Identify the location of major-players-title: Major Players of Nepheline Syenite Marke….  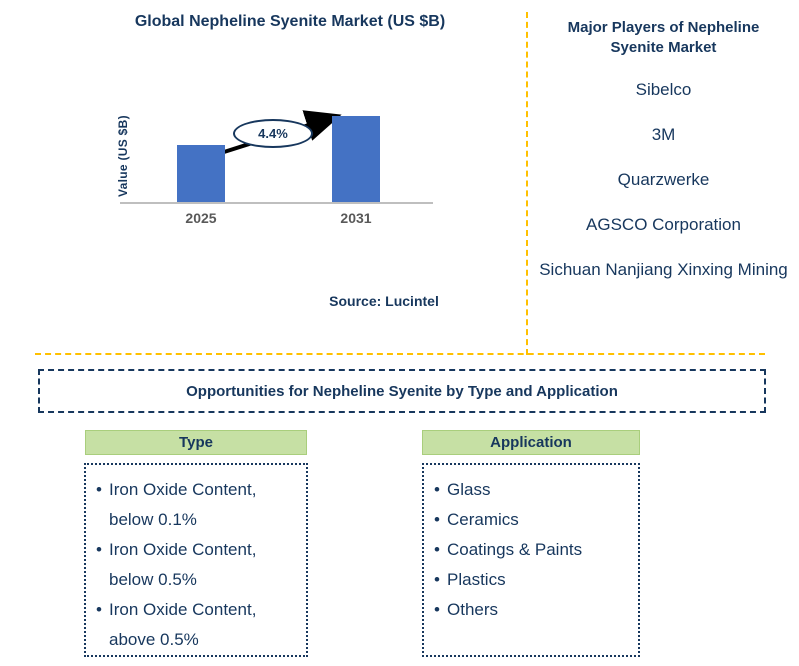
(663, 37).